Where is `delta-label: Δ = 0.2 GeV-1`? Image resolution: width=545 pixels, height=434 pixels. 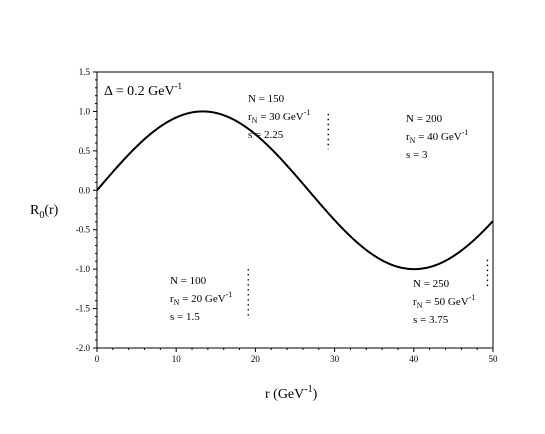 delta-label: Δ = 0.2 GeV-1 is located at coordinates (143, 90).